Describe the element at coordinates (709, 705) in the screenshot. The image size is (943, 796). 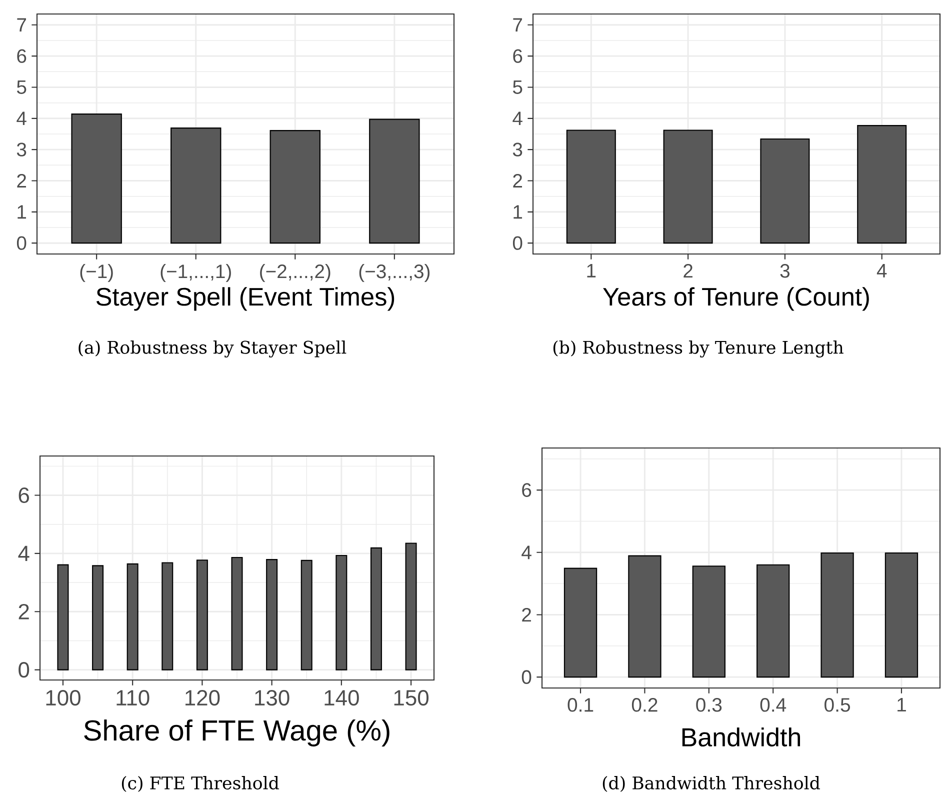
I see `x-tick-label: 0.3` at that location.